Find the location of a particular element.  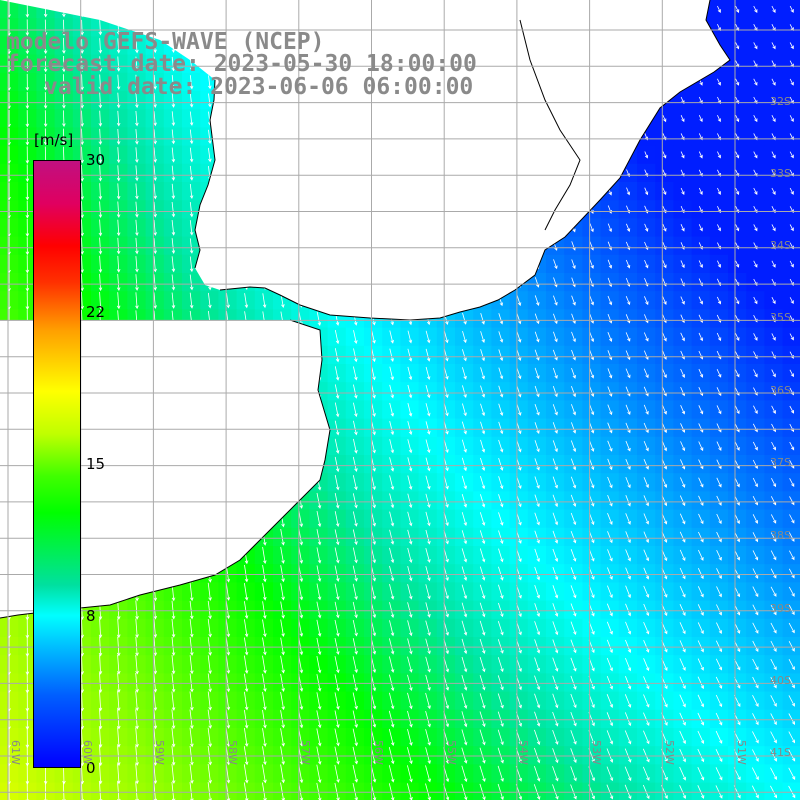

colorbar-tick: 15 is located at coordinates (96, 464).